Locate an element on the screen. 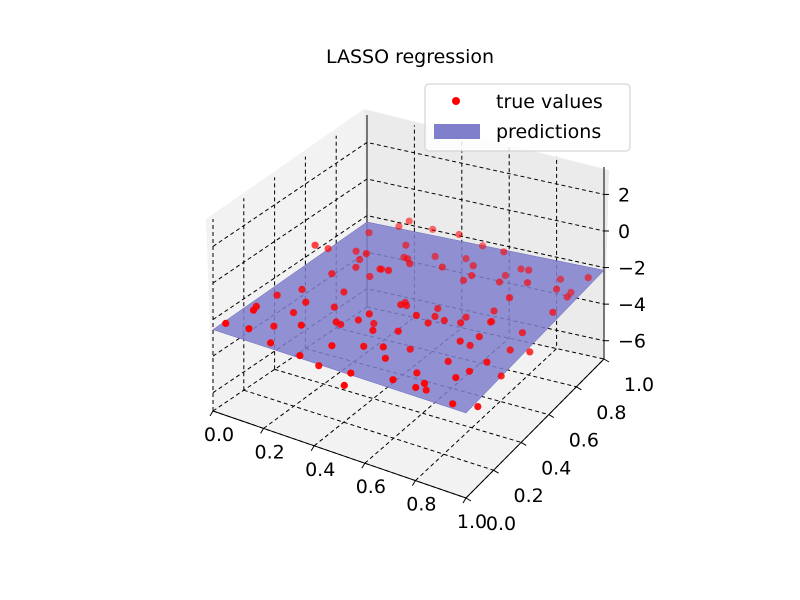 Image resolution: width=800 pixels, height=600 pixels. z-tick-label: −6 is located at coordinates (632, 342).